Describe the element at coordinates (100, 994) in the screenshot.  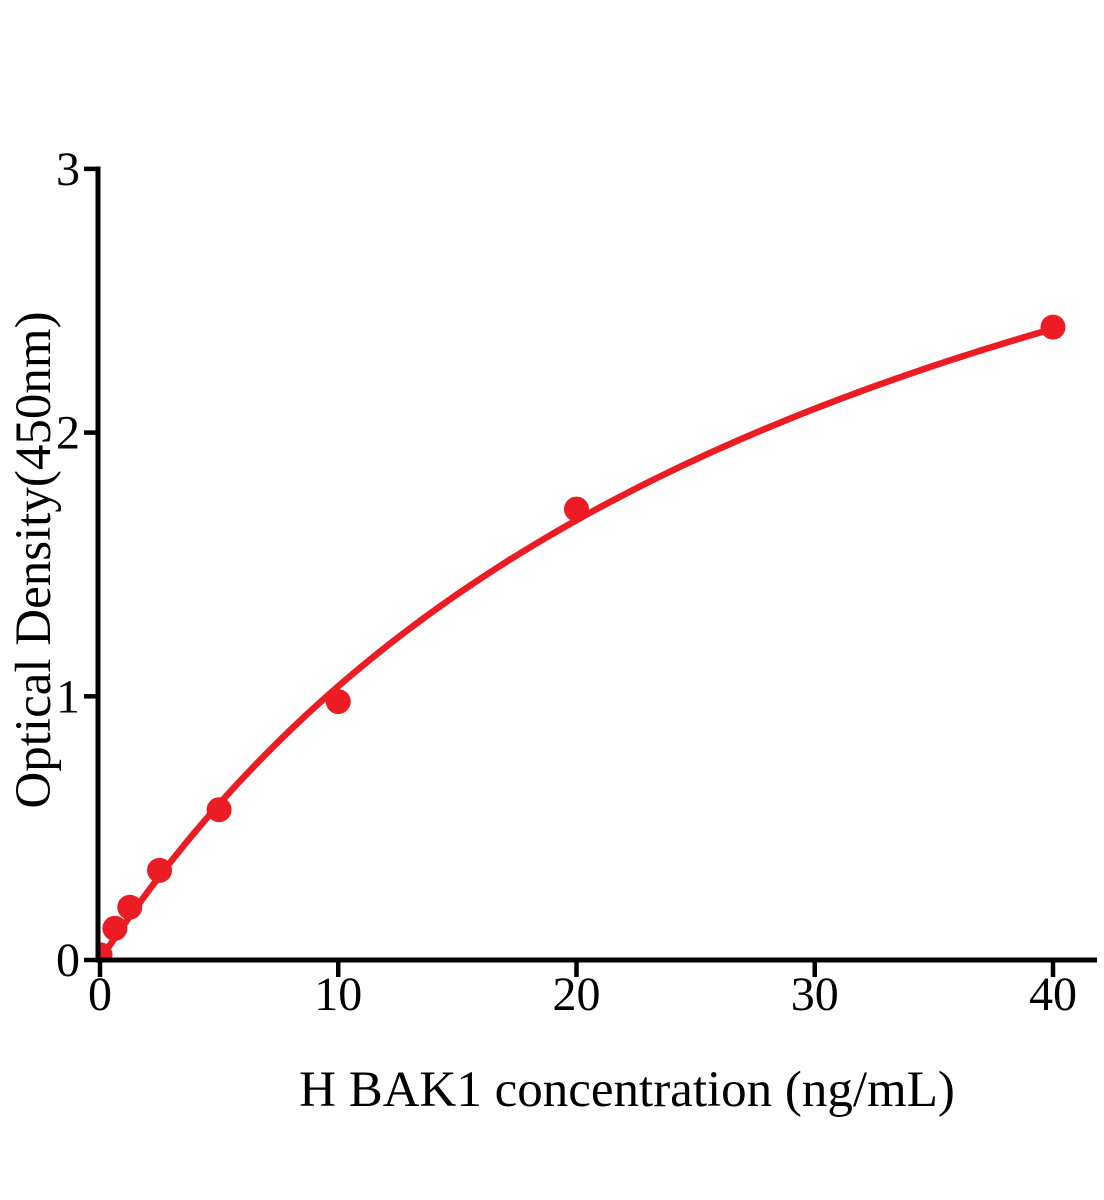
I see `x-tick-label: 0` at that location.